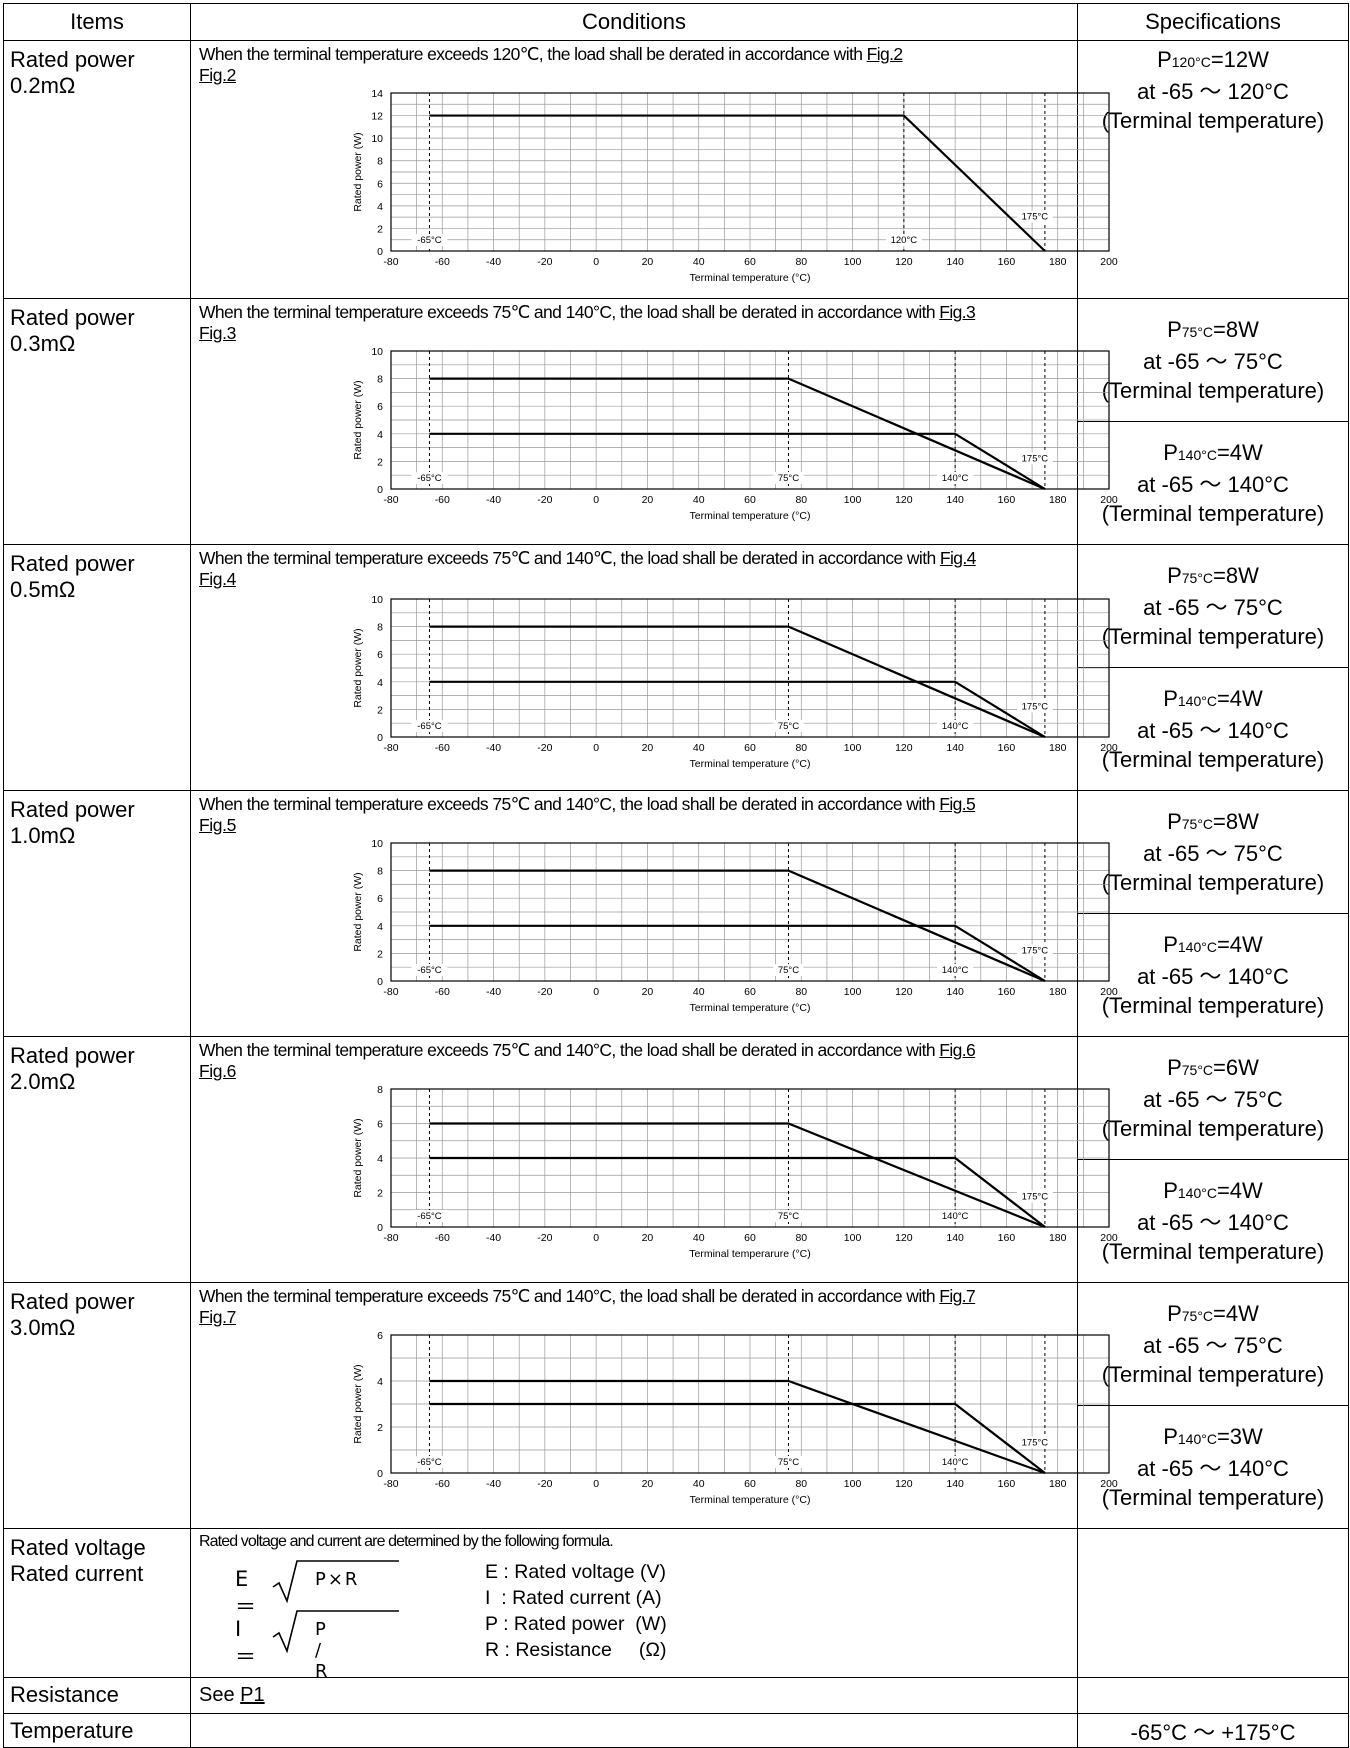 This screenshot has width=1350, height=1748. Describe the element at coordinates (97, 1730) in the screenshot. I see `item-cell: Temperature` at that location.